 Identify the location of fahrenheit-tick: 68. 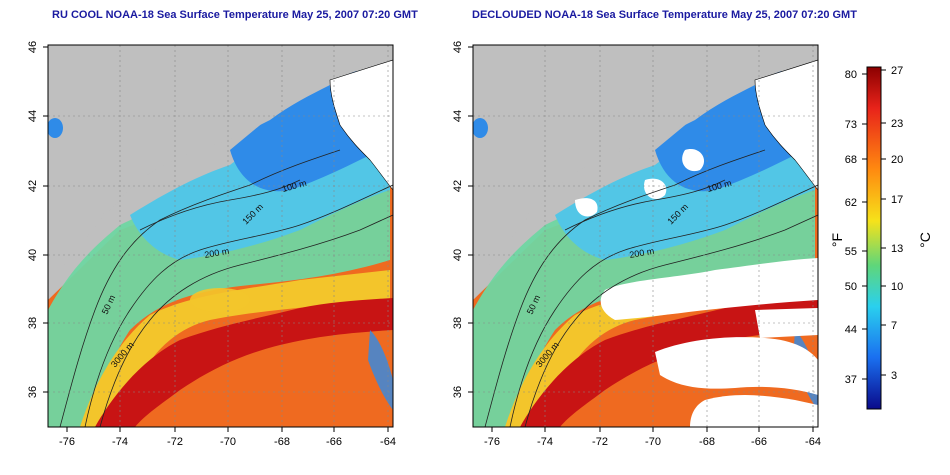
(851, 160).